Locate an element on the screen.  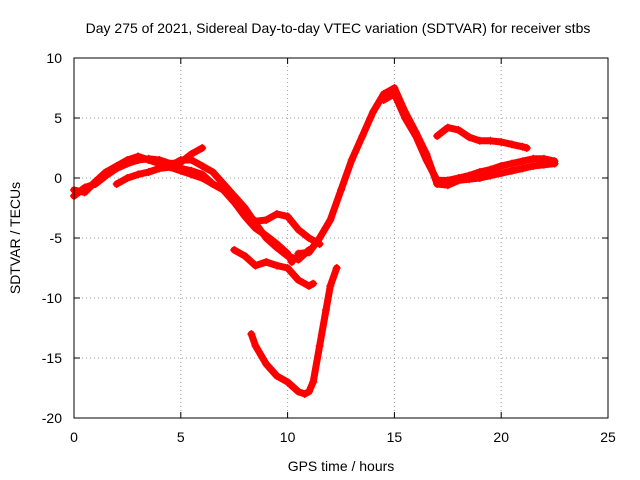
x-tick-label: 15 is located at coordinates (395, 437).